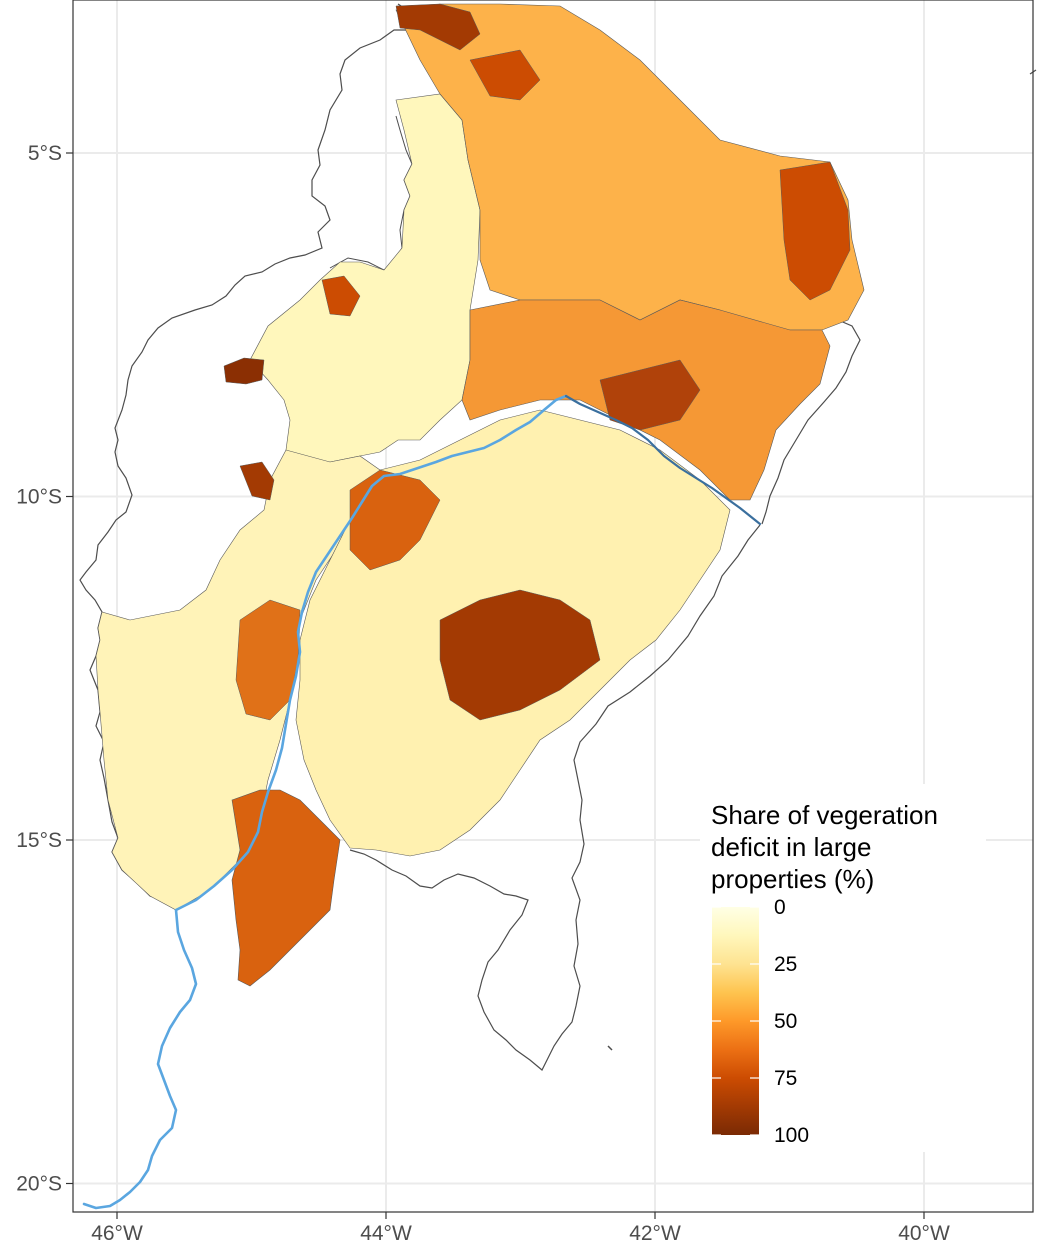 Image resolution: width=1046 pixels, height=1244 pixels. Describe the element at coordinates (791, 1135) in the screenshot. I see `legend-break-label-4: 100` at that location.